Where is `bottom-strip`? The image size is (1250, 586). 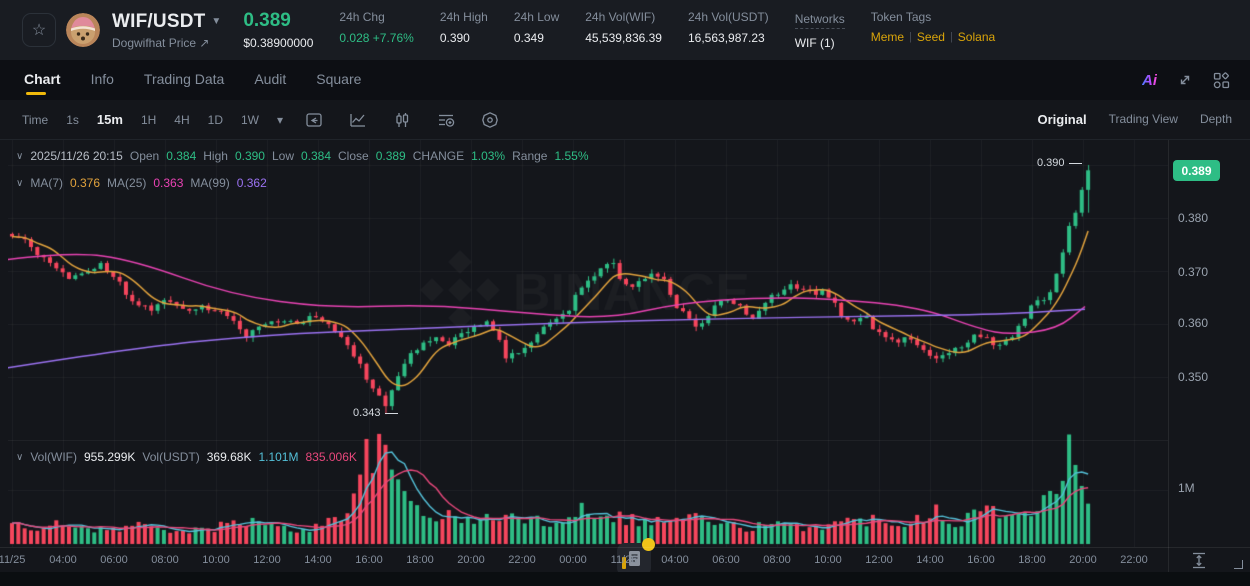 bottom-strip is located at coordinates (625, 579).